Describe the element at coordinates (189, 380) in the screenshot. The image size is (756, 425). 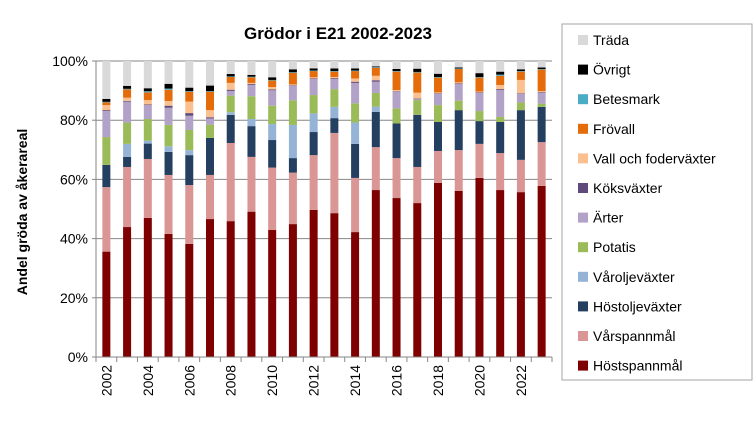
I see `x-tick-label: 2006` at that location.